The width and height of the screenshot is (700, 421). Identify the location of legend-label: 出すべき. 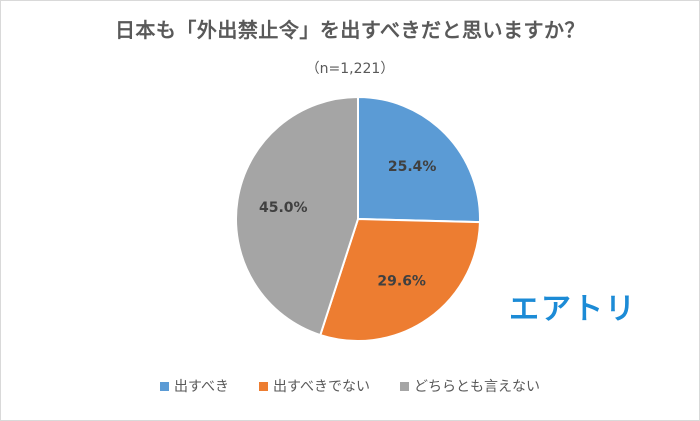
(201, 387).